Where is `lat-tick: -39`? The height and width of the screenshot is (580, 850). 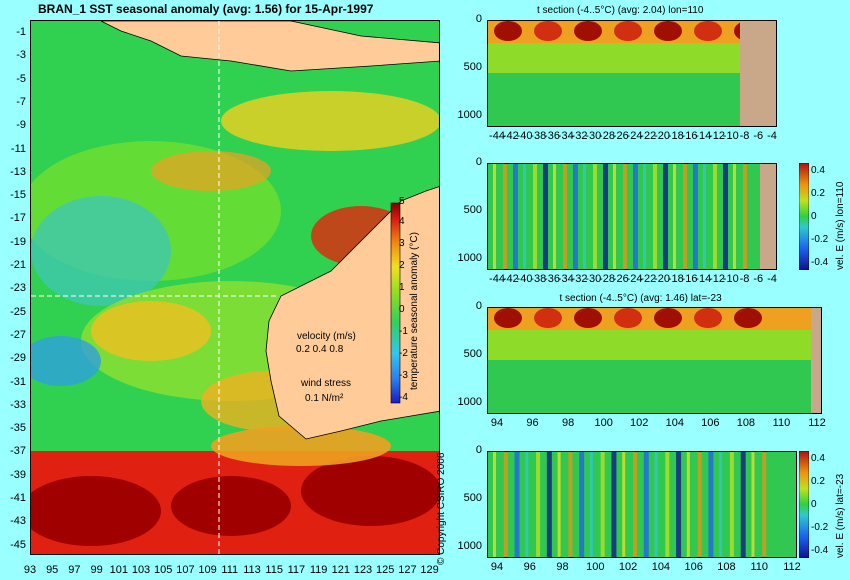 lat-tick: -39 is located at coordinates (18, 474).